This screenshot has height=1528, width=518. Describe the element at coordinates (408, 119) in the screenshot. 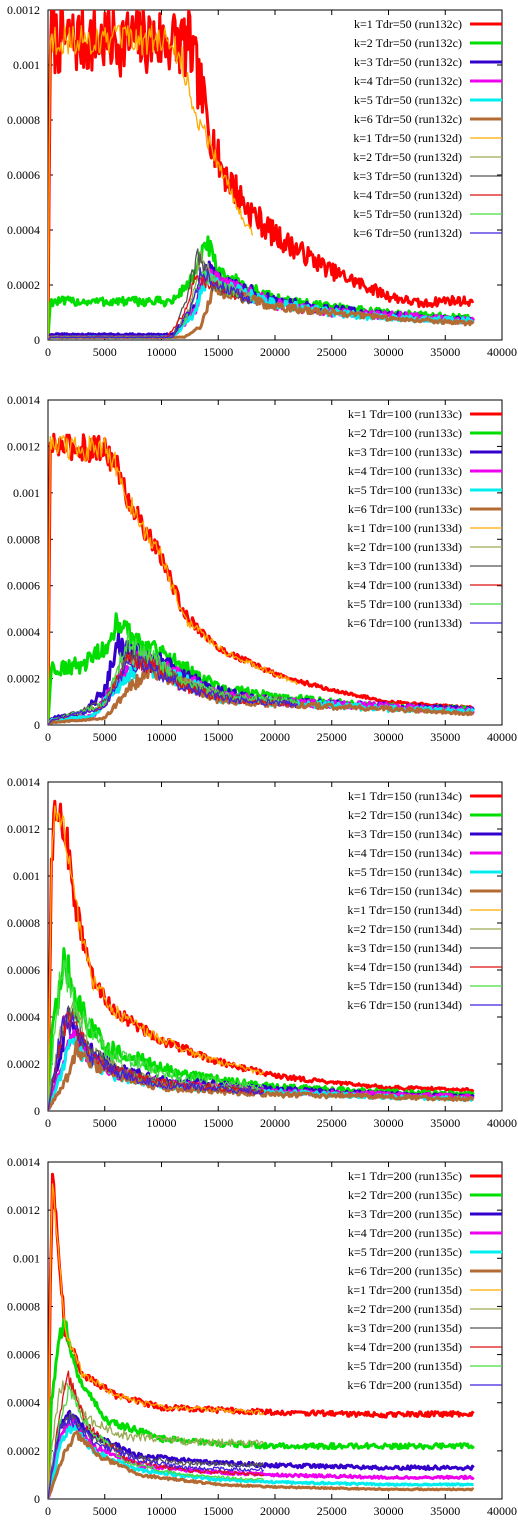

I see `legend-label: k=6 Tdr=50 (run132c)` at that location.